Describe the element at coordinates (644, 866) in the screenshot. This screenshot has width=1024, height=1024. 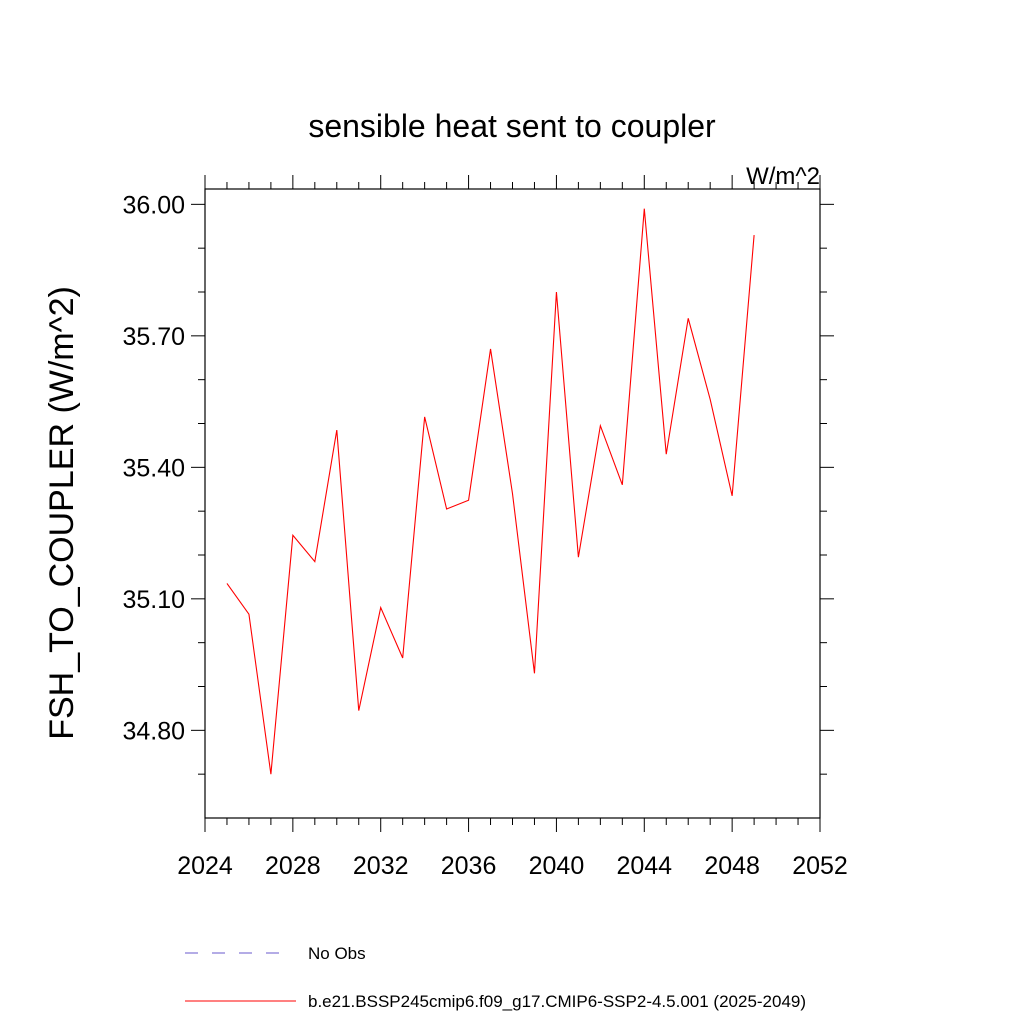
I see `x-tick-label: 2044` at that location.